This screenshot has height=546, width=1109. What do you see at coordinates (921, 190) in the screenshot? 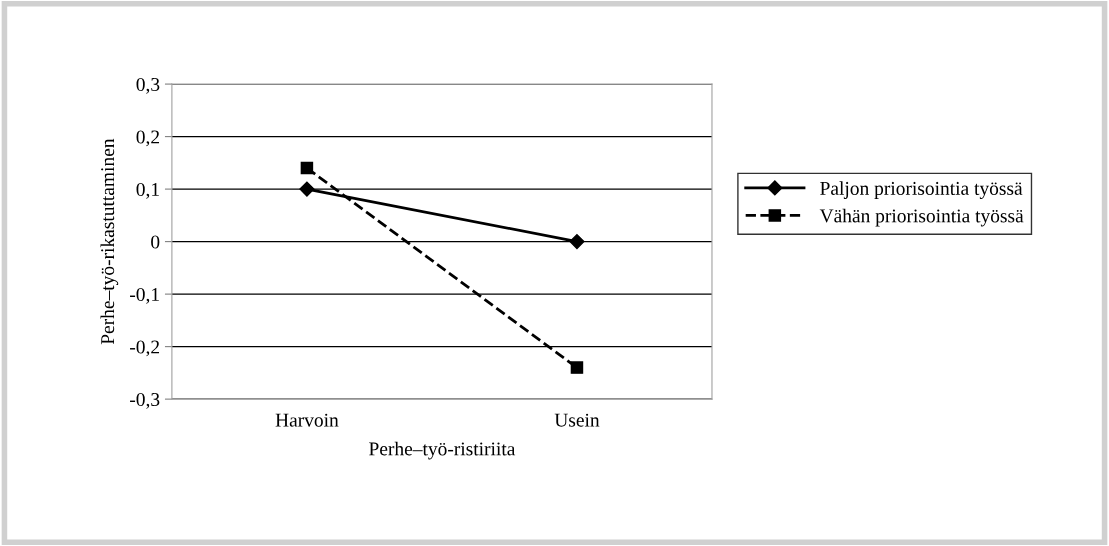
I see `legend-label: Paljon priorisointia työssä` at bounding box center [921, 190].